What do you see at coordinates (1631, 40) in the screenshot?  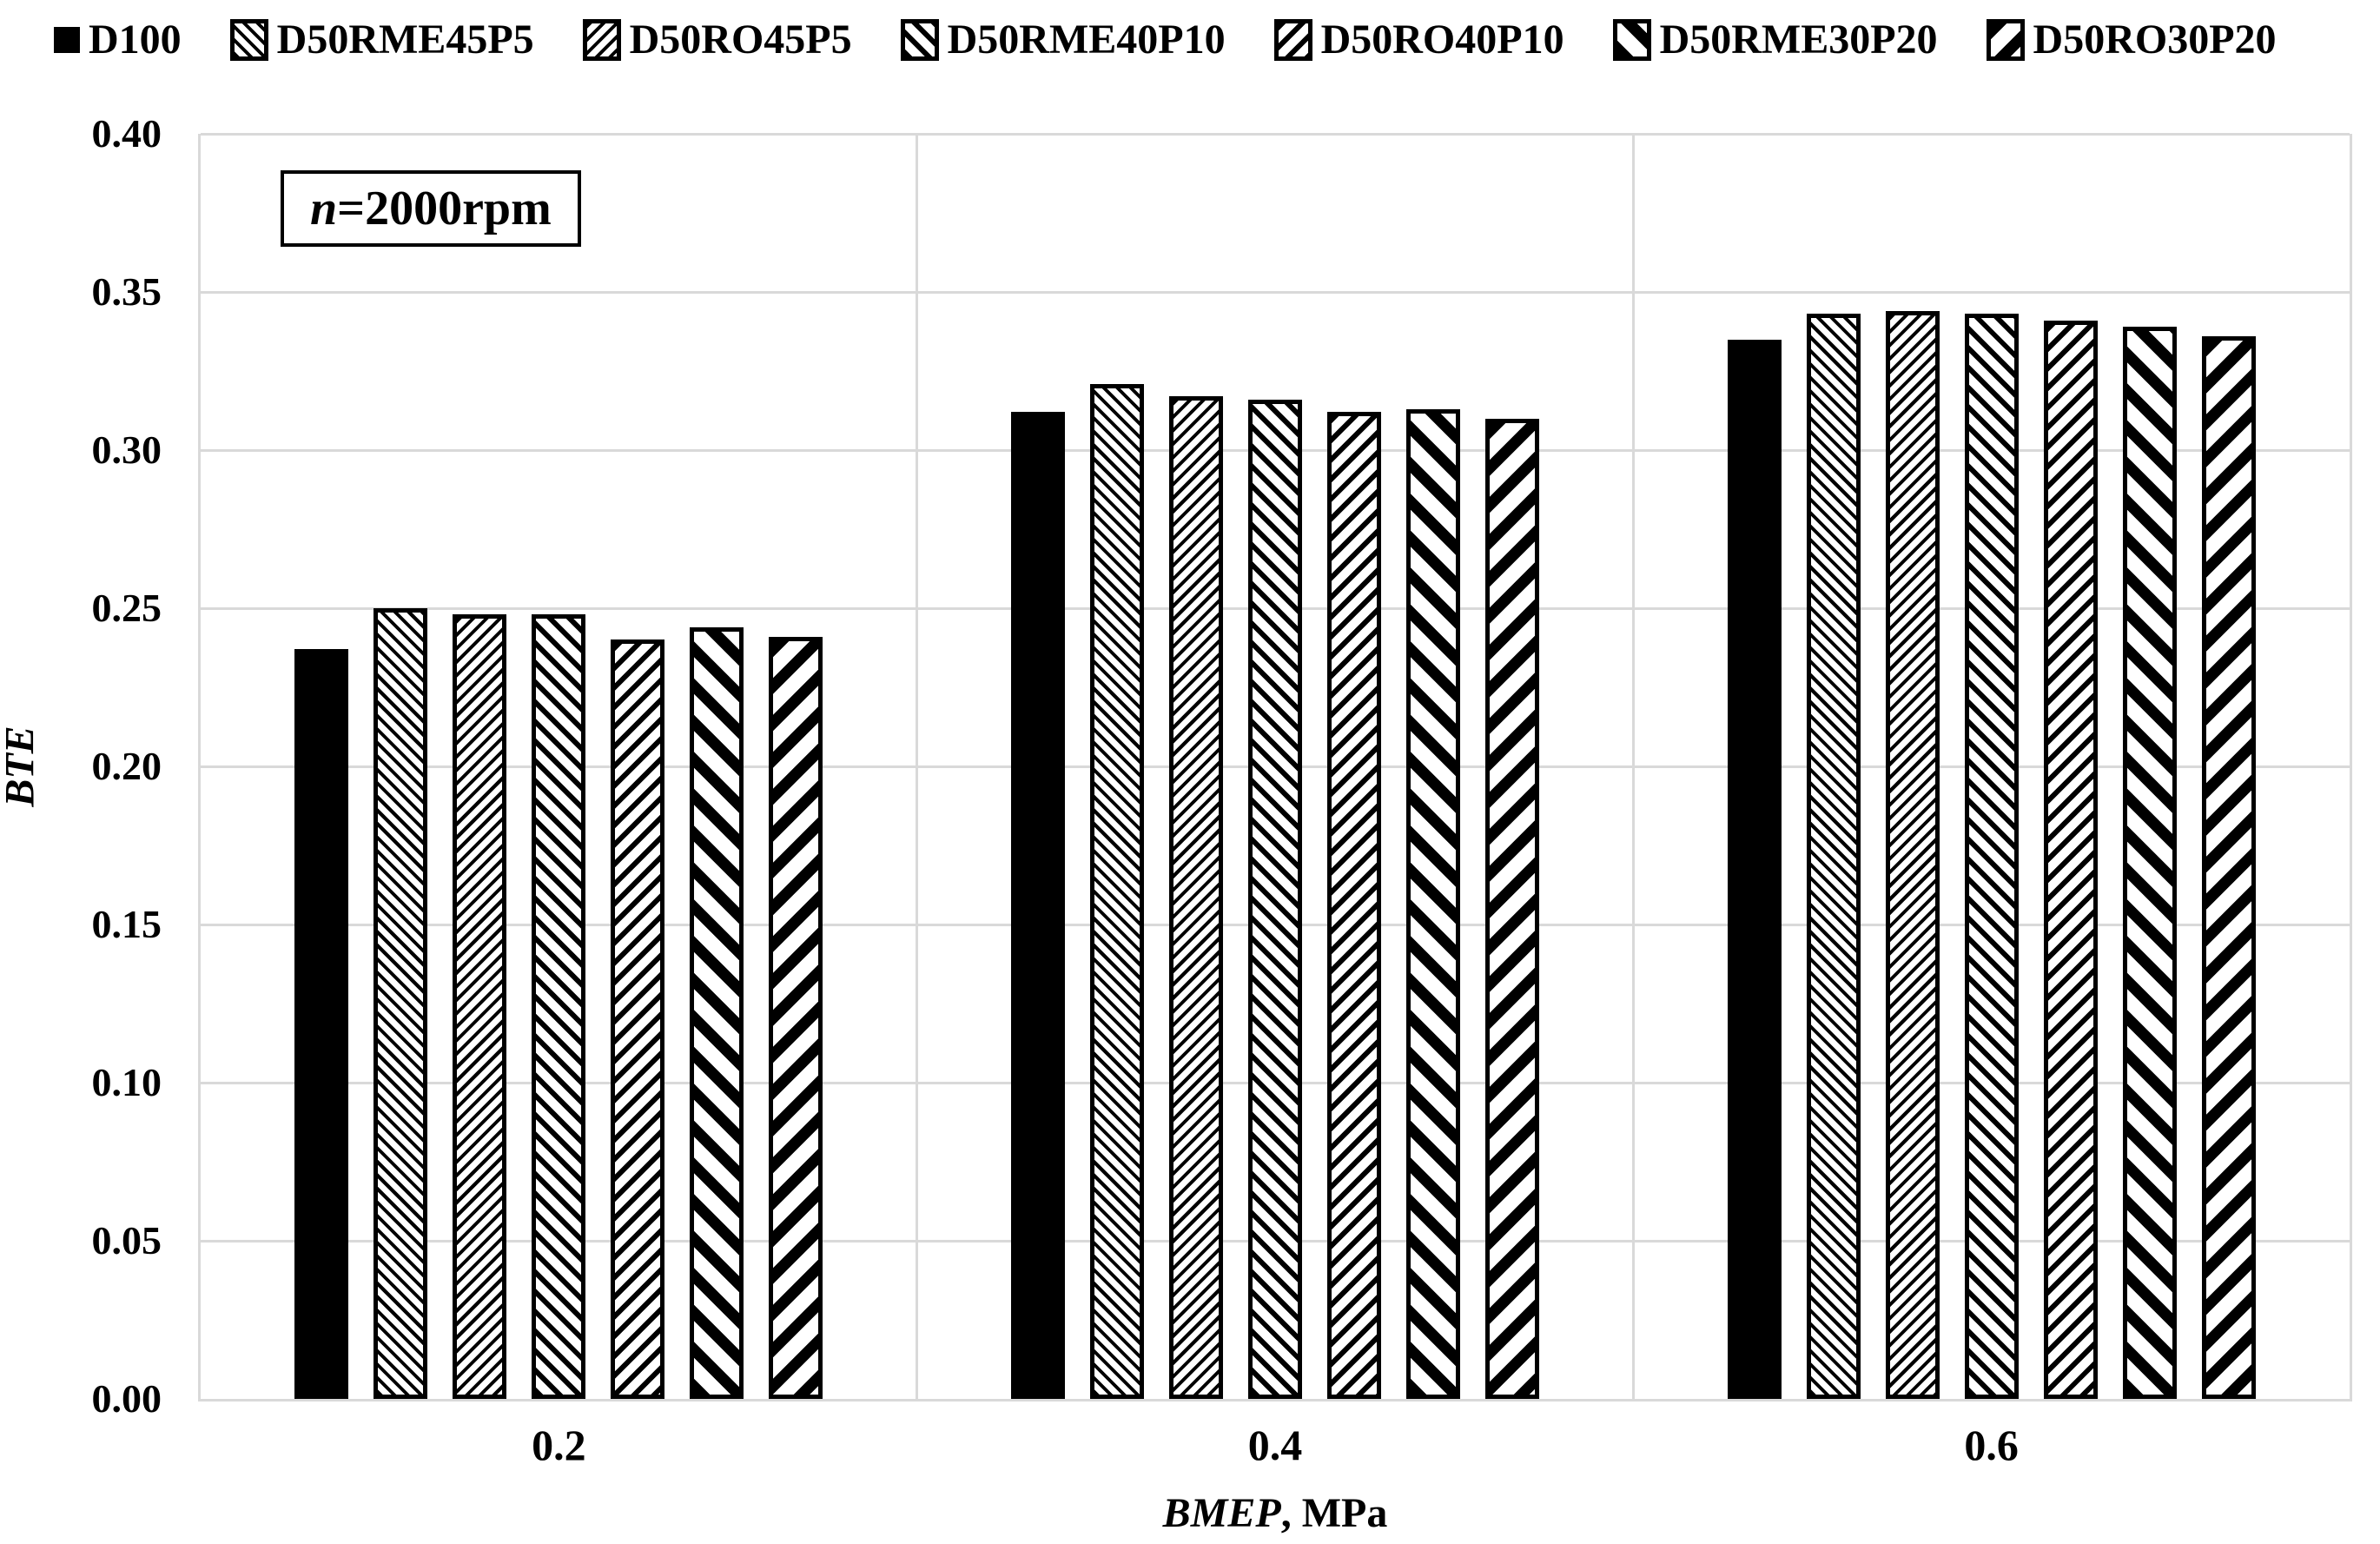 I see `legend-swatch-back-bold` at bounding box center [1631, 40].